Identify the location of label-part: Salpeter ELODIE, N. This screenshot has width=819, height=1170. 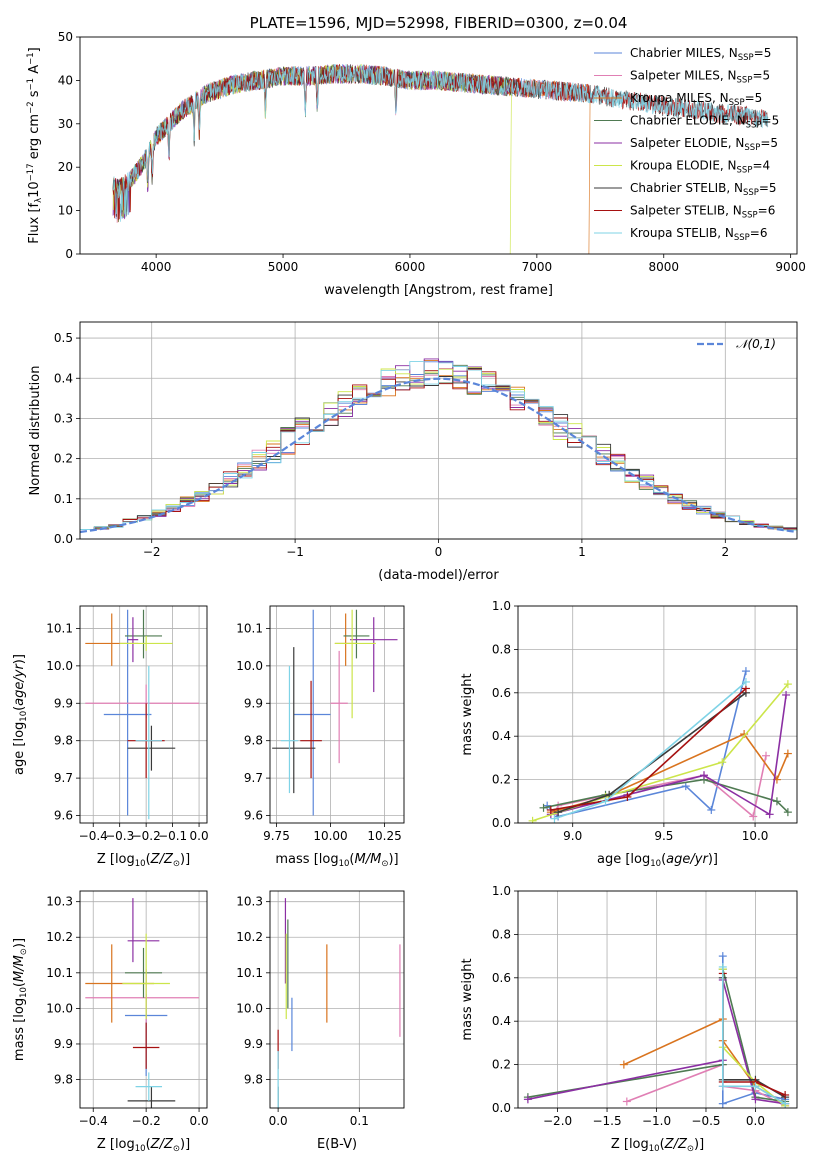
(687, 143).